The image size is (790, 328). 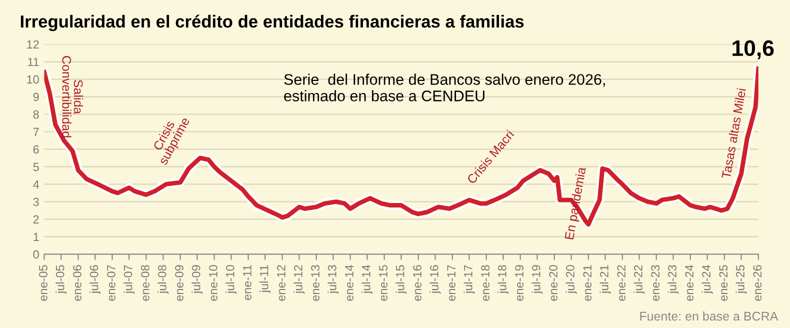 What do you see at coordinates (61, 279) in the screenshot?
I see `x-tick-label: jul-05` at bounding box center [61, 279].